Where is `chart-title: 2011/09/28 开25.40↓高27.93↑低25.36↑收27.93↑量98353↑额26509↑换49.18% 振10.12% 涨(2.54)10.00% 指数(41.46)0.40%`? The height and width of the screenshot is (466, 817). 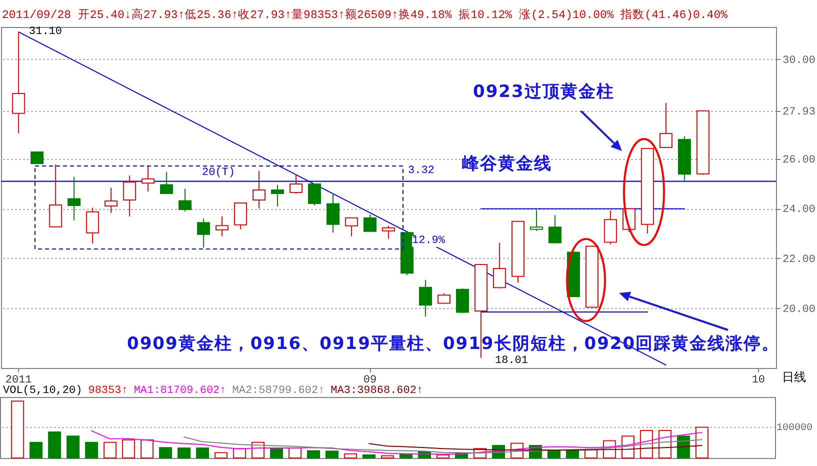 chart-title: 2011/09/28 开25.40↓高27.93↑低25.36↑收27.93↑量98353↑额26509↑换49.18% 振10.12% 涨(2.54)10.00% 指数(41.46)0.40% is located at coordinates (365, 15).